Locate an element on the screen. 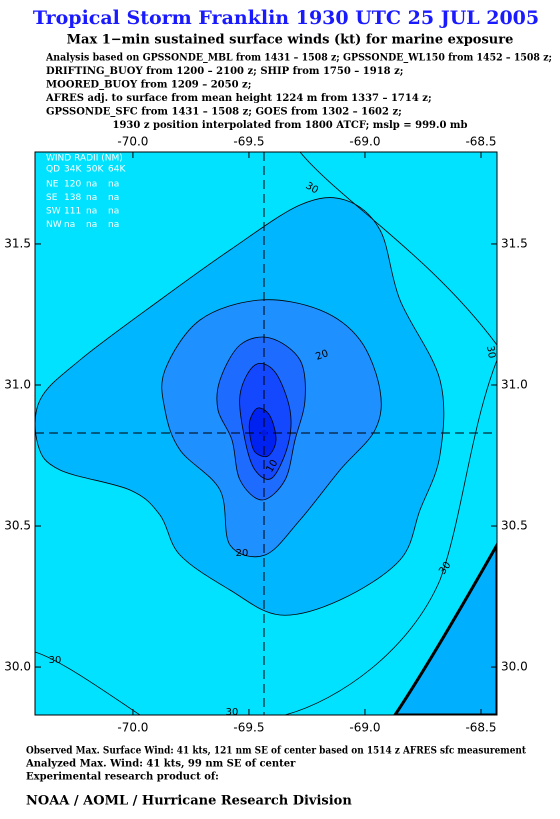 The width and height of the screenshot is (560, 819). center-marker is located at coordinates (264, 433).